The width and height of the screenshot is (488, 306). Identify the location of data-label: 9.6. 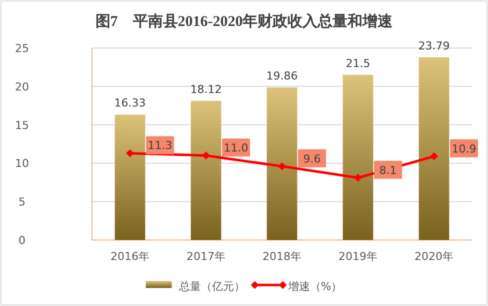
(312, 159).